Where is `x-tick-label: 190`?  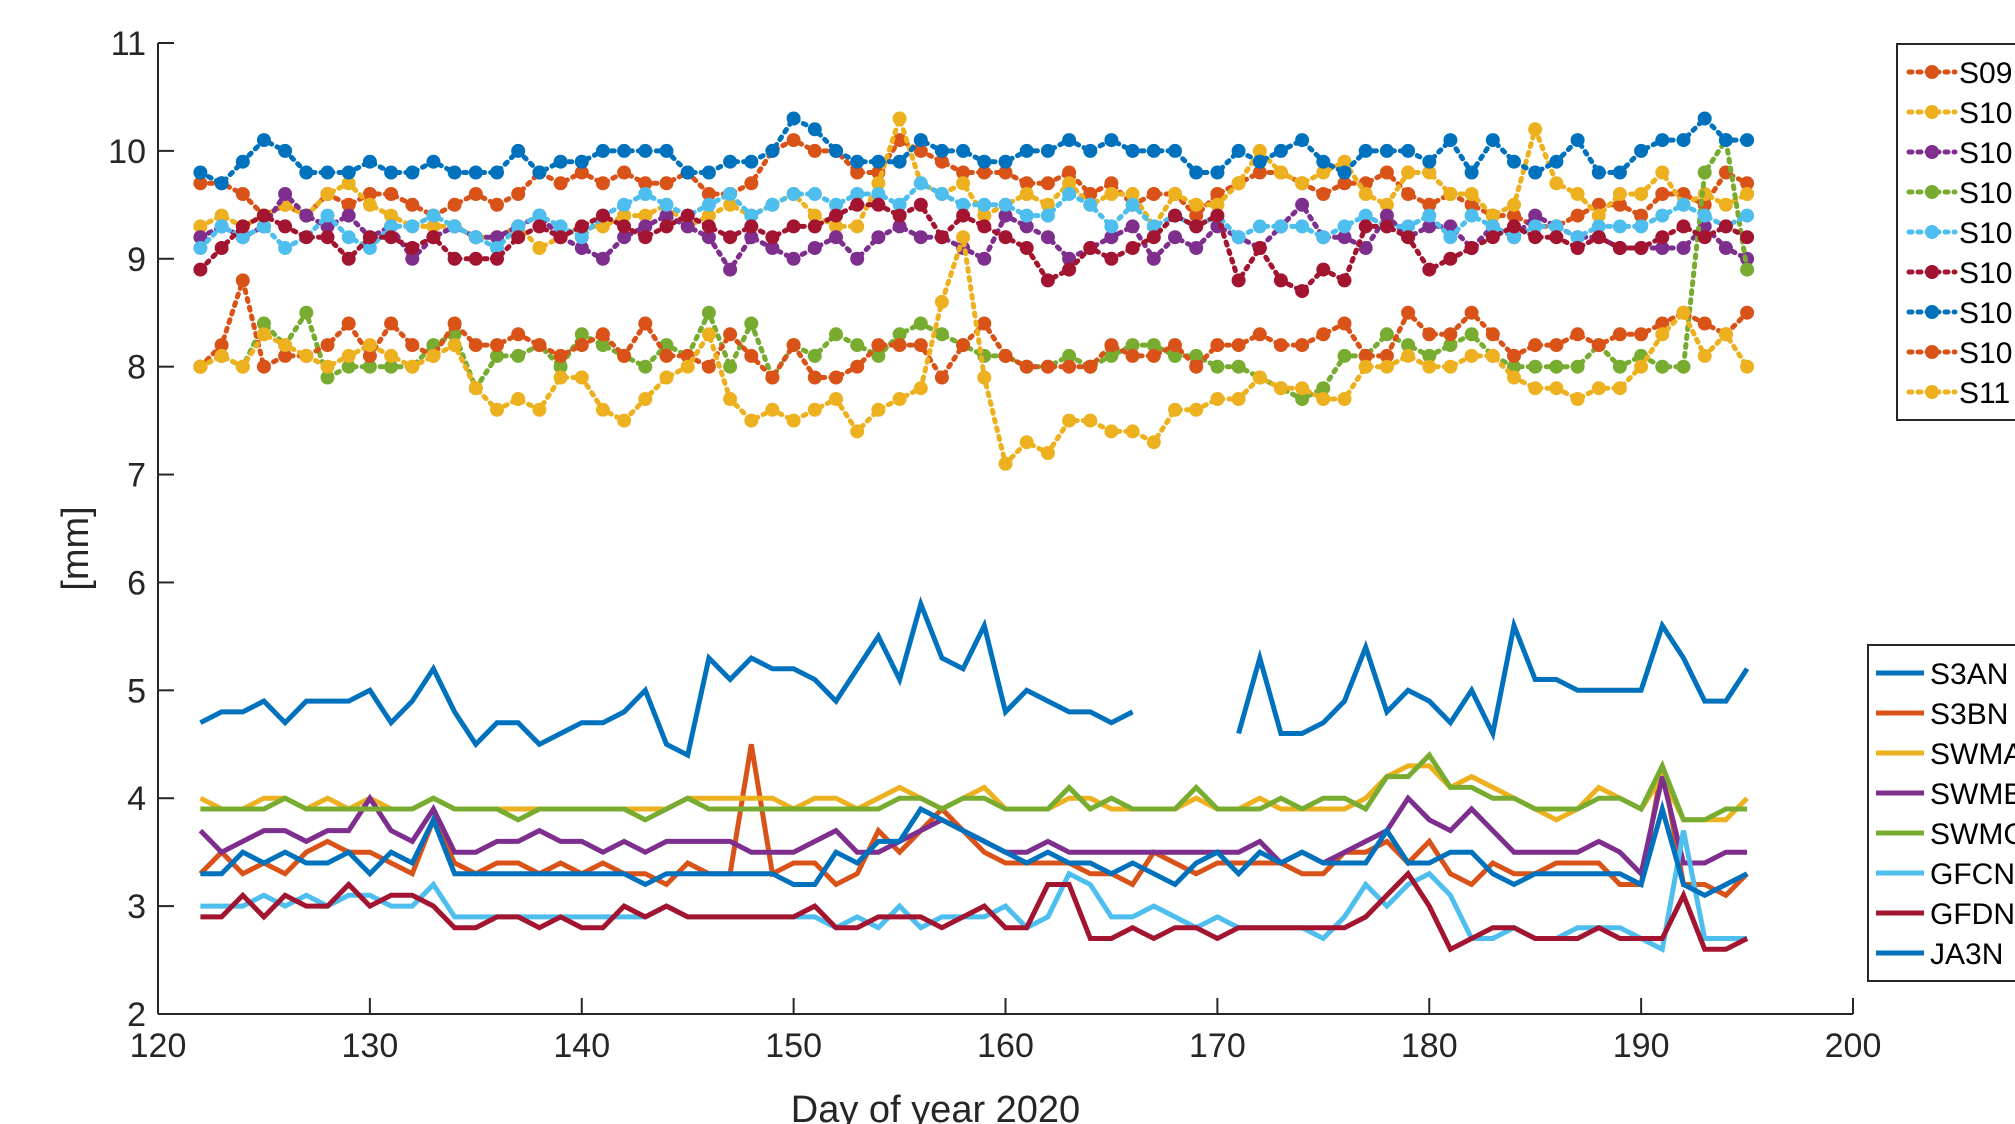 x-tick-label: 190 is located at coordinates (1641, 1046).